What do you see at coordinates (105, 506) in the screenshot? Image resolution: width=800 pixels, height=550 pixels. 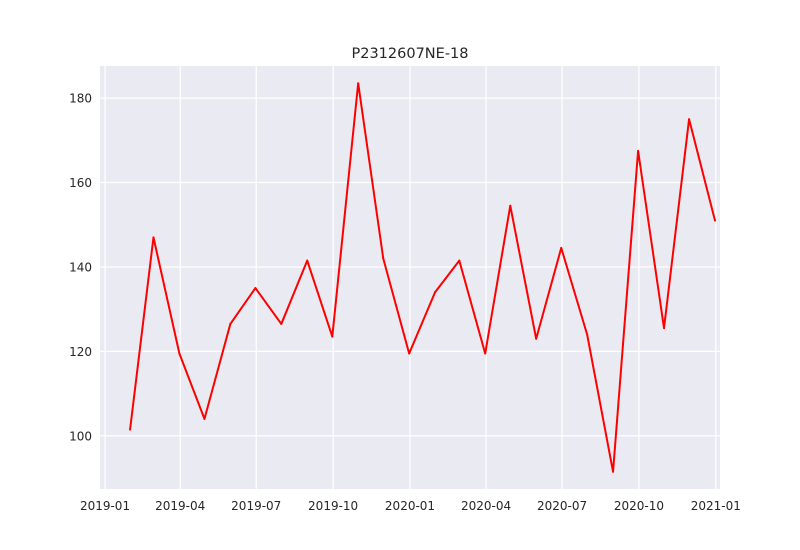 I see `x-tick-label: 2019-01` at bounding box center [105, 506].